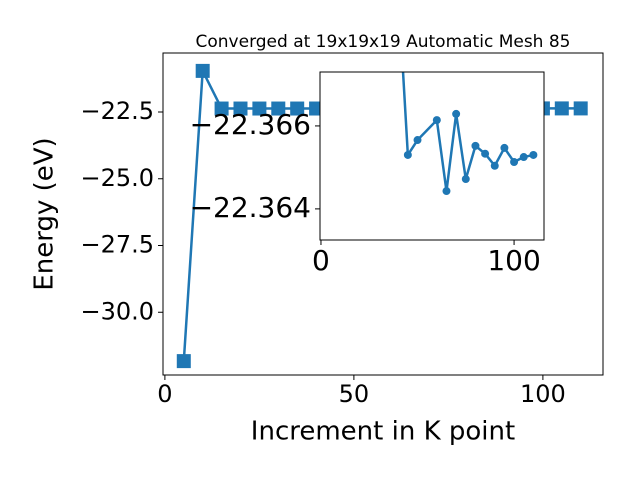 The width and height of the screenshot is (640, 480). Describe the element at coordinates (45, 213) in the screenshot. I see `y-axis-label: Energy (eV)` at that location.